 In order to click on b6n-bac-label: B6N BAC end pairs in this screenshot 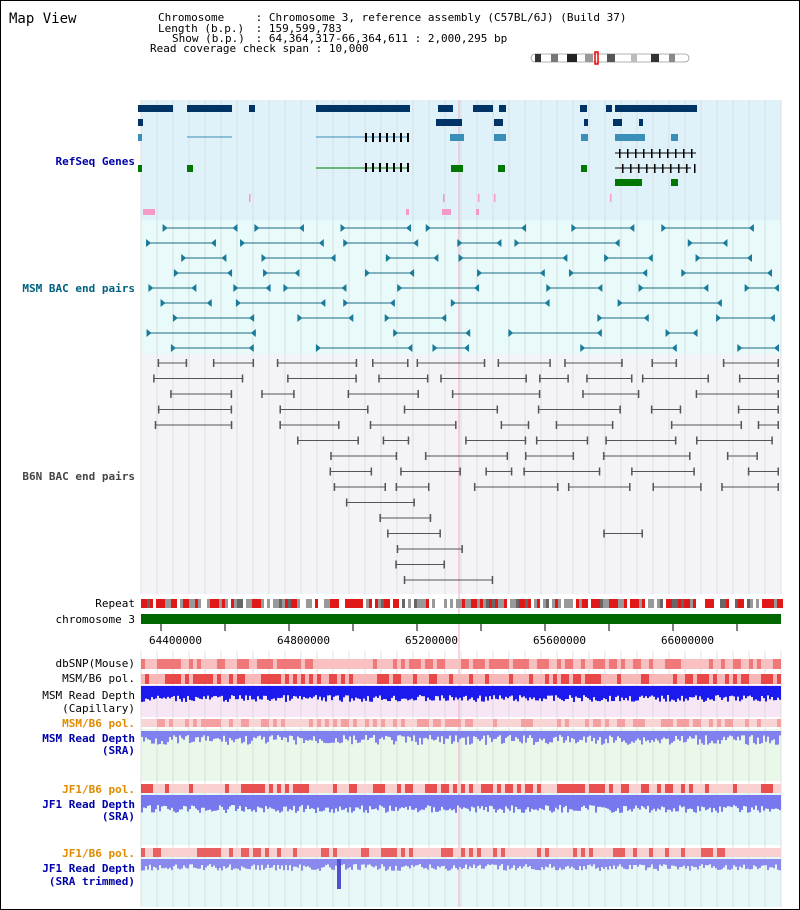, I will do `click(78, 476)`.